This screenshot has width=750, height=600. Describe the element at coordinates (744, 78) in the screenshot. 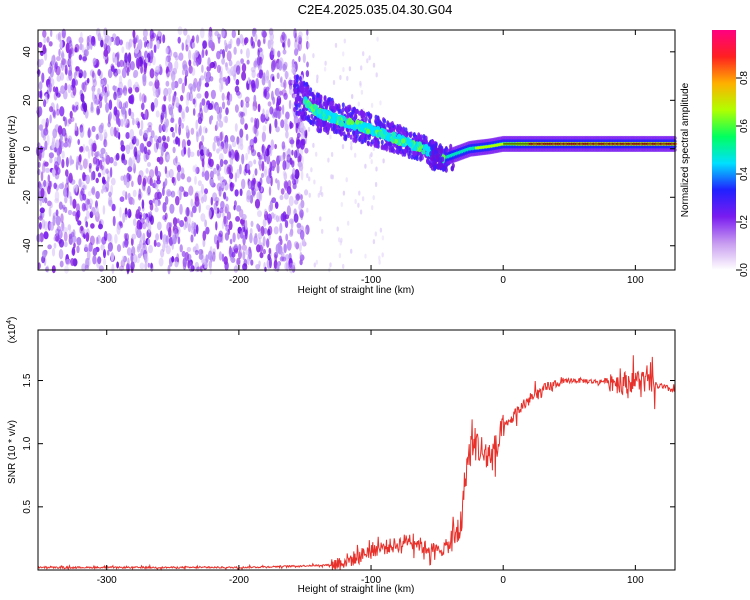

I see `colorbar-tick-label: 0.8` at that location.